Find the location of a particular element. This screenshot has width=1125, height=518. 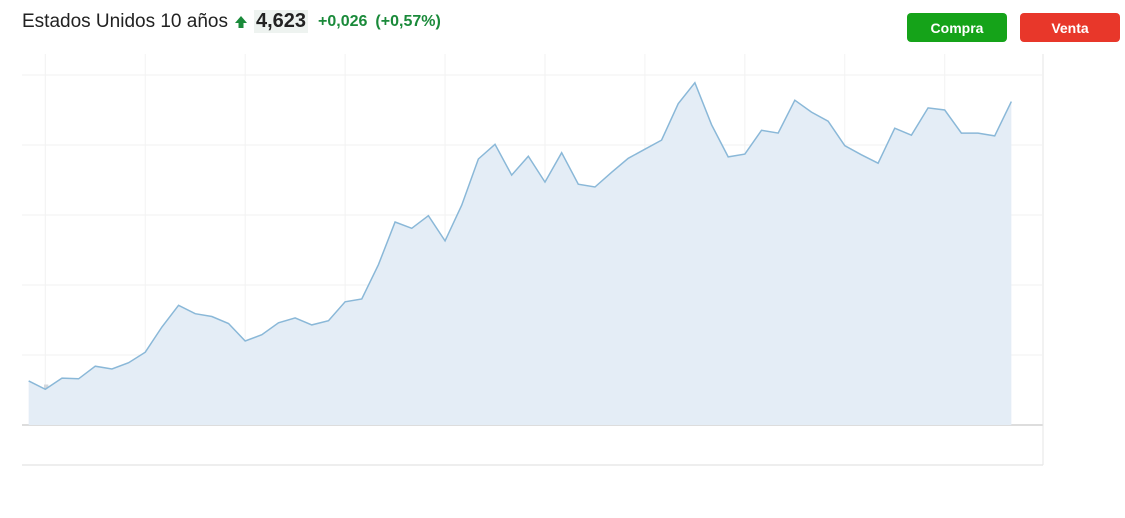

change: +0,026 is located at coordinates (343, 21).